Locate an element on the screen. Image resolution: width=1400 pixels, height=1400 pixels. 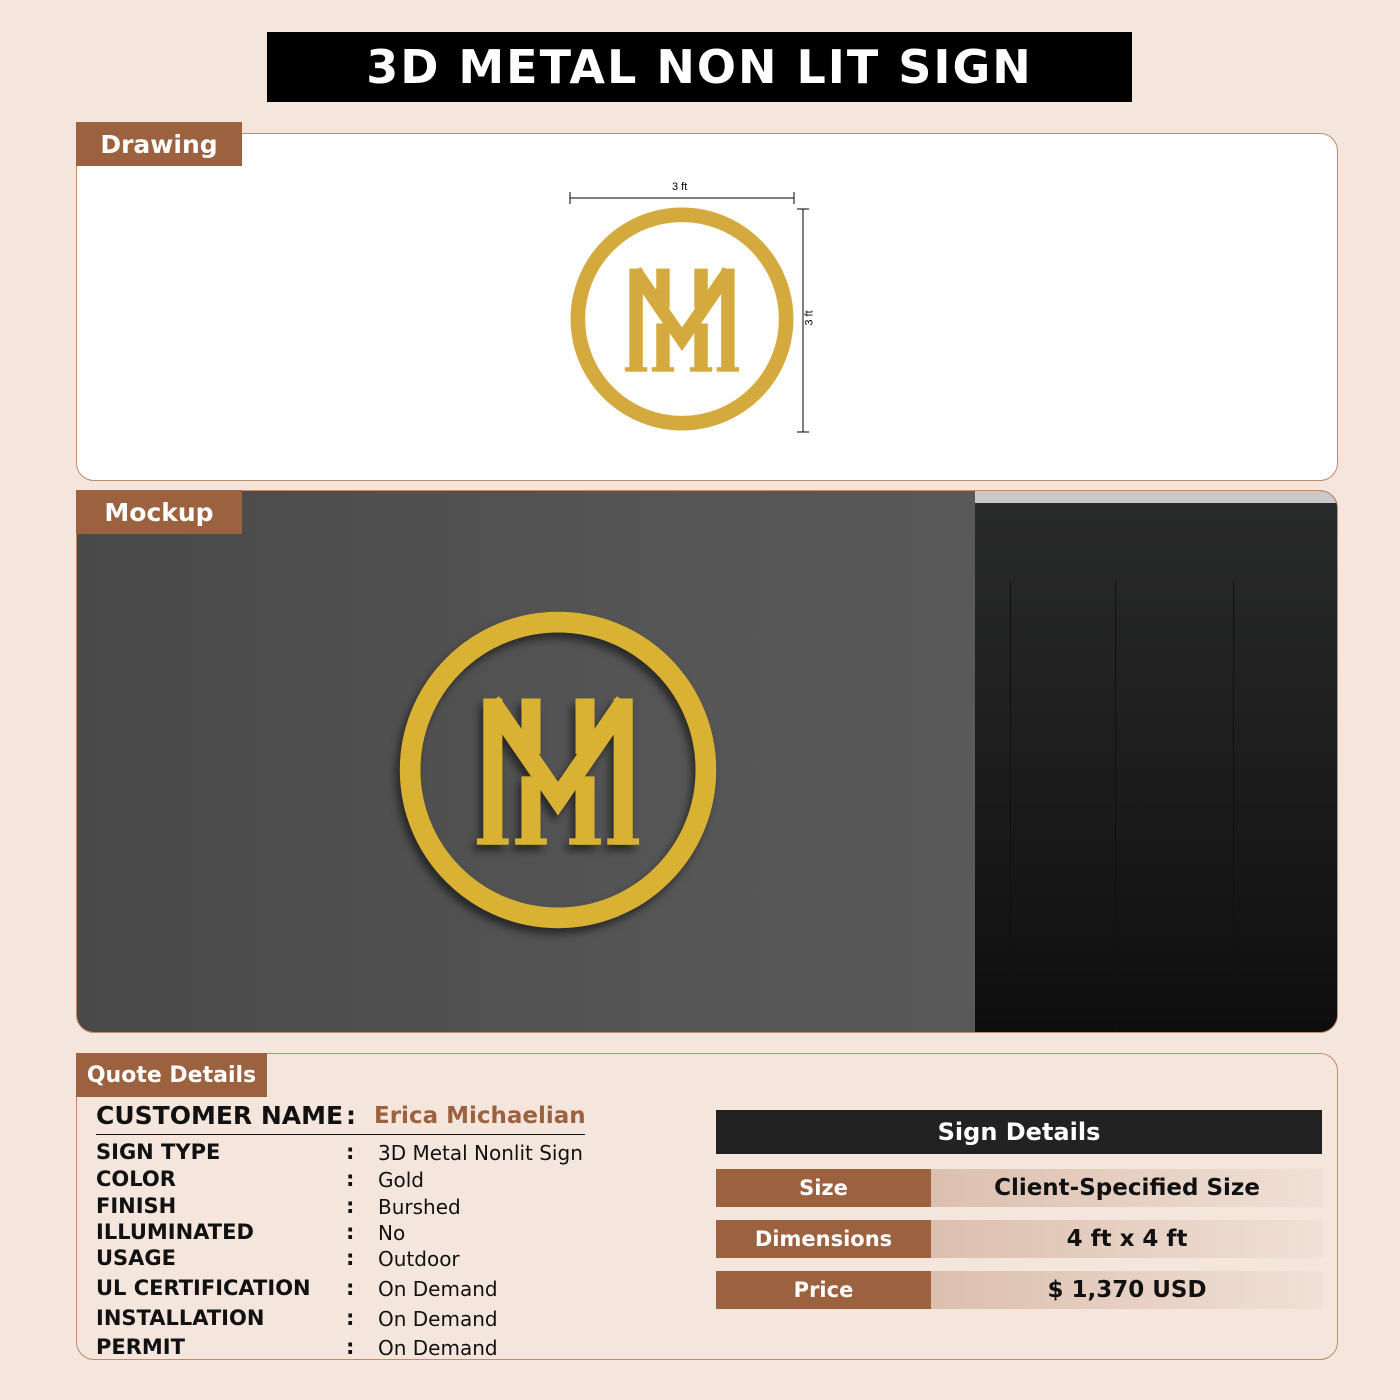
quote-row-label: COLOR is located at coordinates (136, 1179).